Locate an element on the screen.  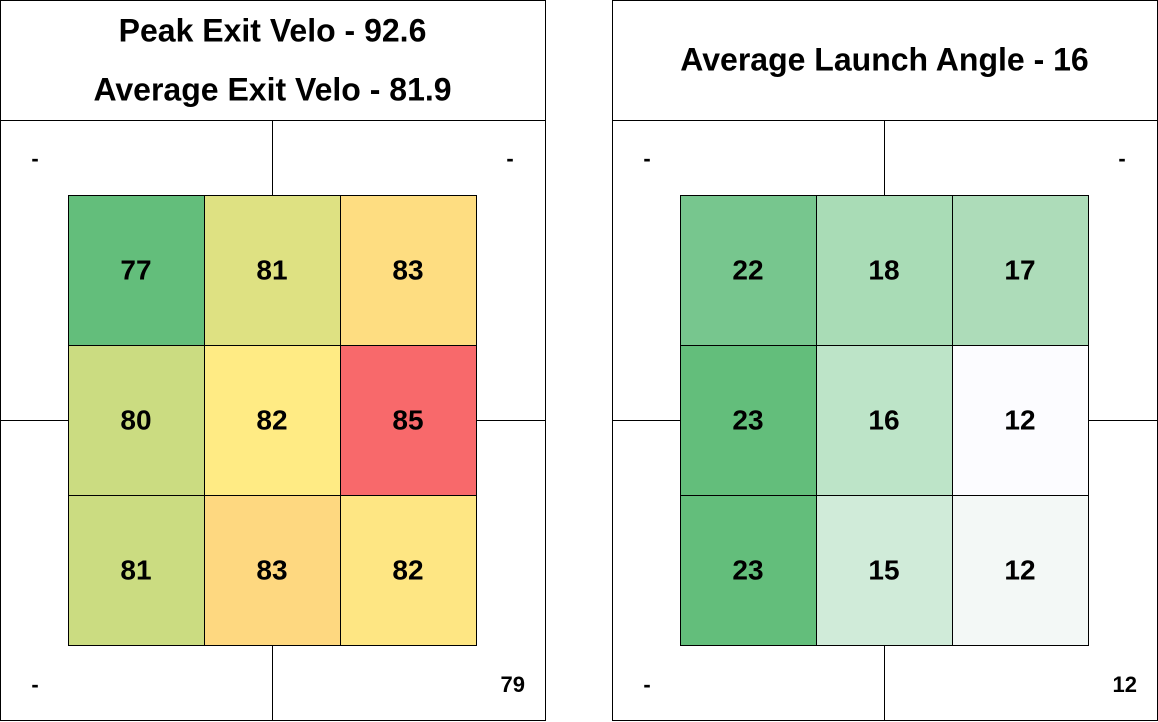
panel-title: Average Exit Velo - 81.9 is located at coordinates (272, 89).